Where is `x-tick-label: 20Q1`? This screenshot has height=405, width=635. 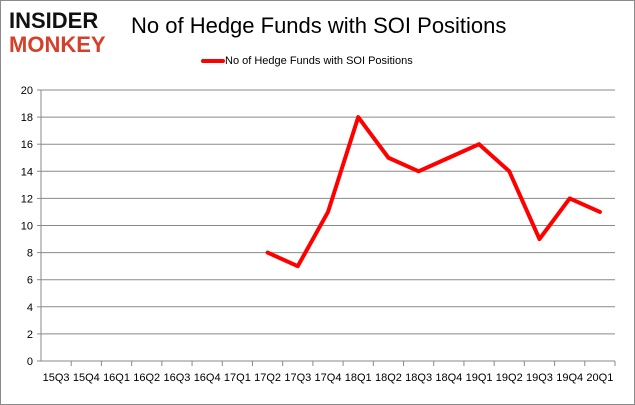
x-tick-label: 20Q1 is located at coordinates (599, 378).